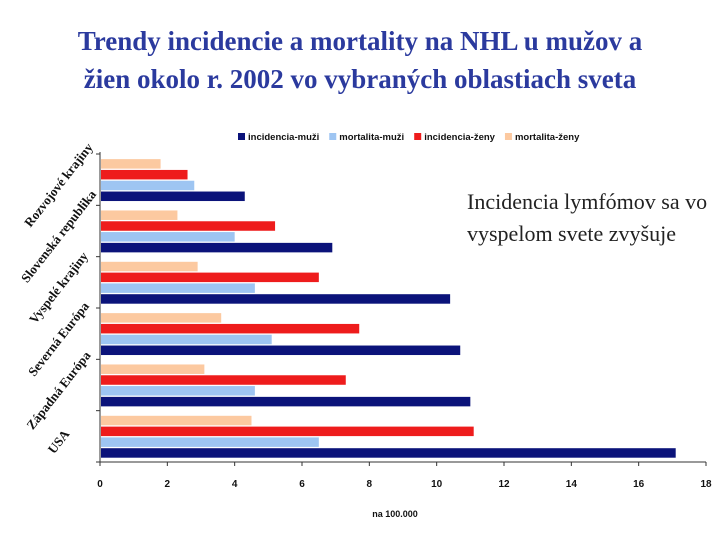  I want to click on bar-incidencia-ženy-0, so click(144, 174).